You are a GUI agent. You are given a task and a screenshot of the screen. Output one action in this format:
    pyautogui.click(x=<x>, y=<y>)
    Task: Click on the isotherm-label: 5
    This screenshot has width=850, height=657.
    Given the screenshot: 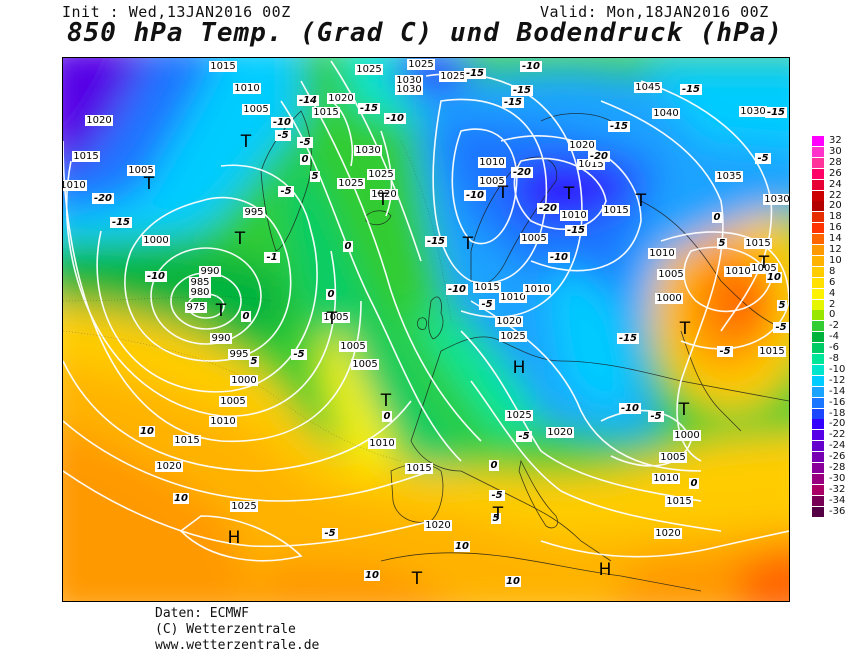 What is the action you would take?
    pyautogui.click(x=254, y=361)
    